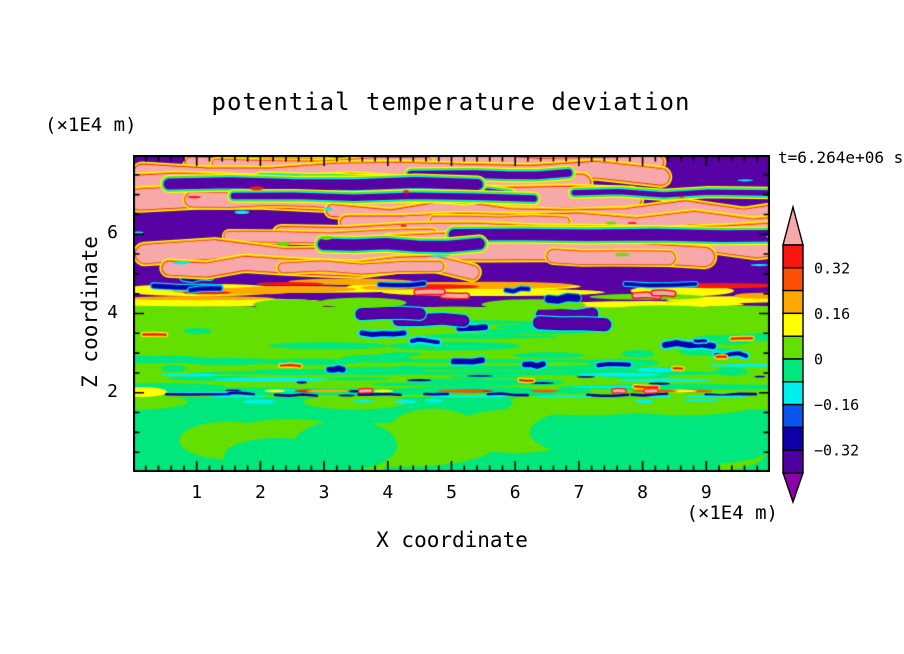 The height and width of the screenshot is (654, 904). What do you see at coordinates (818, 360) in the screenshot?
I see `colorbar-tick-label: 0` at bounding box center [818, 360].